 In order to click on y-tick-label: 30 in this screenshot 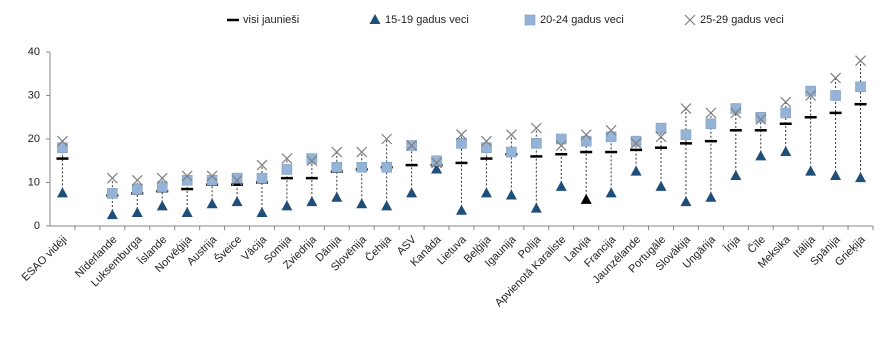, I will do `click(34, 95)`.